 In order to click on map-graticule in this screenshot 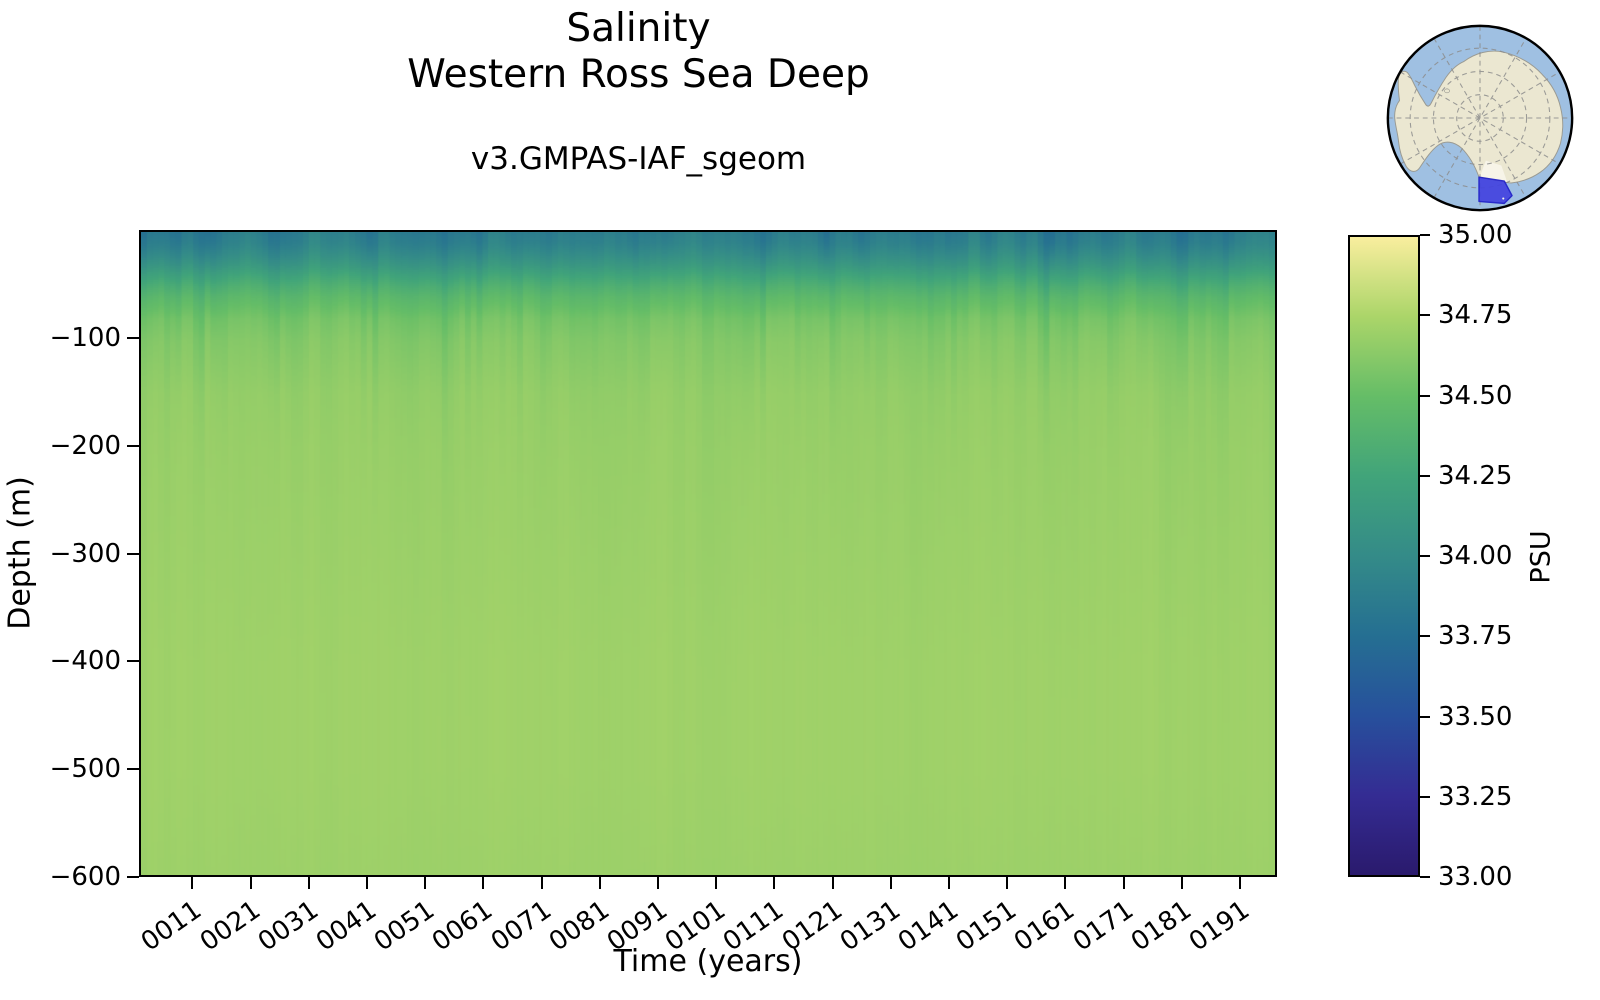, I will do `click(1480, 118)`.